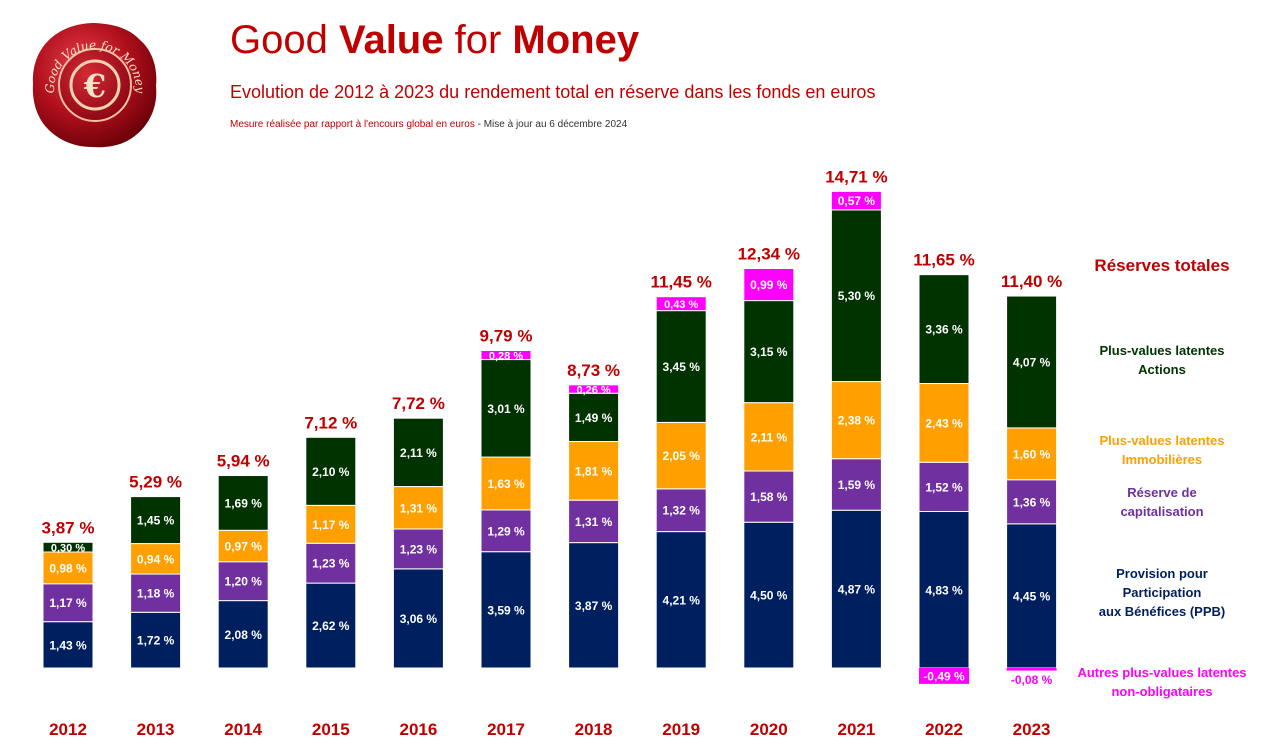  Describe the element at coordinates (419, 619) in the screenshot. I see `bar-label-ppb-2016: 3,06 %` at that location.